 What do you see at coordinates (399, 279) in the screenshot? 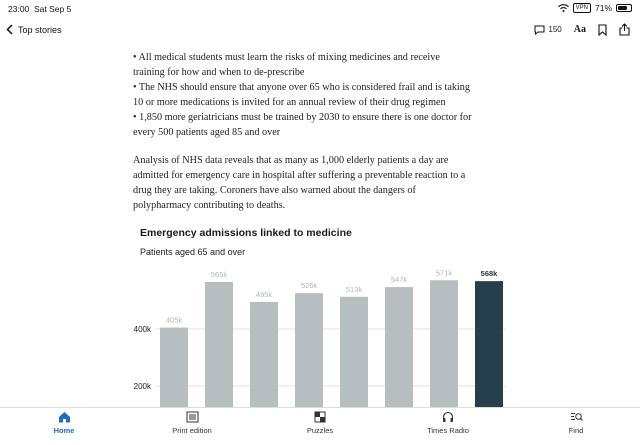
I see `bar-value-label: 547k` at bounding box center [399, 279].